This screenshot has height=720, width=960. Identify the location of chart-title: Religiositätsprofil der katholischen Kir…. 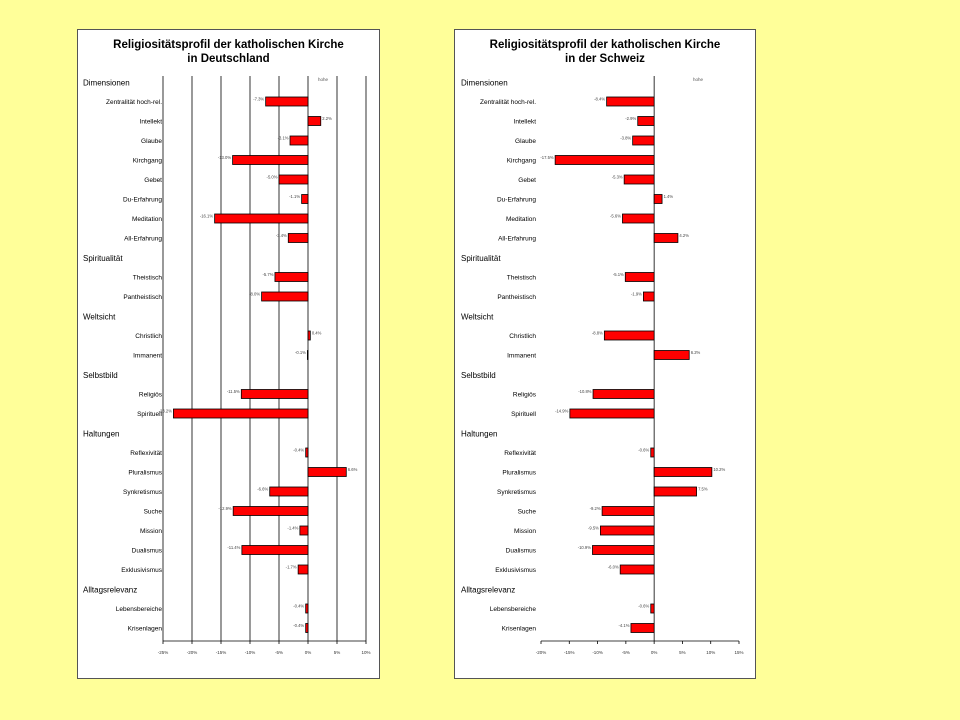
(605, 45).